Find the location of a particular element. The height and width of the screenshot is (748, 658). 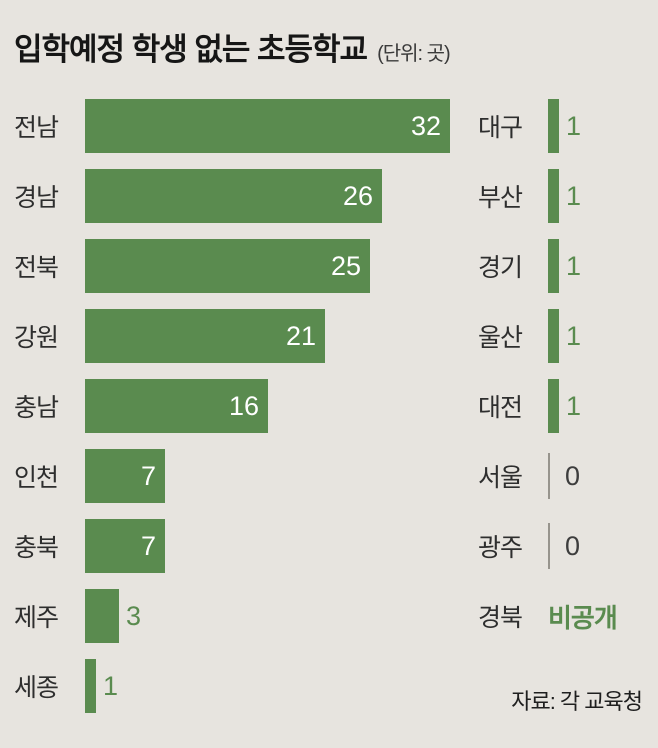

region-label: 광주 is located at coordinates (500, 548).